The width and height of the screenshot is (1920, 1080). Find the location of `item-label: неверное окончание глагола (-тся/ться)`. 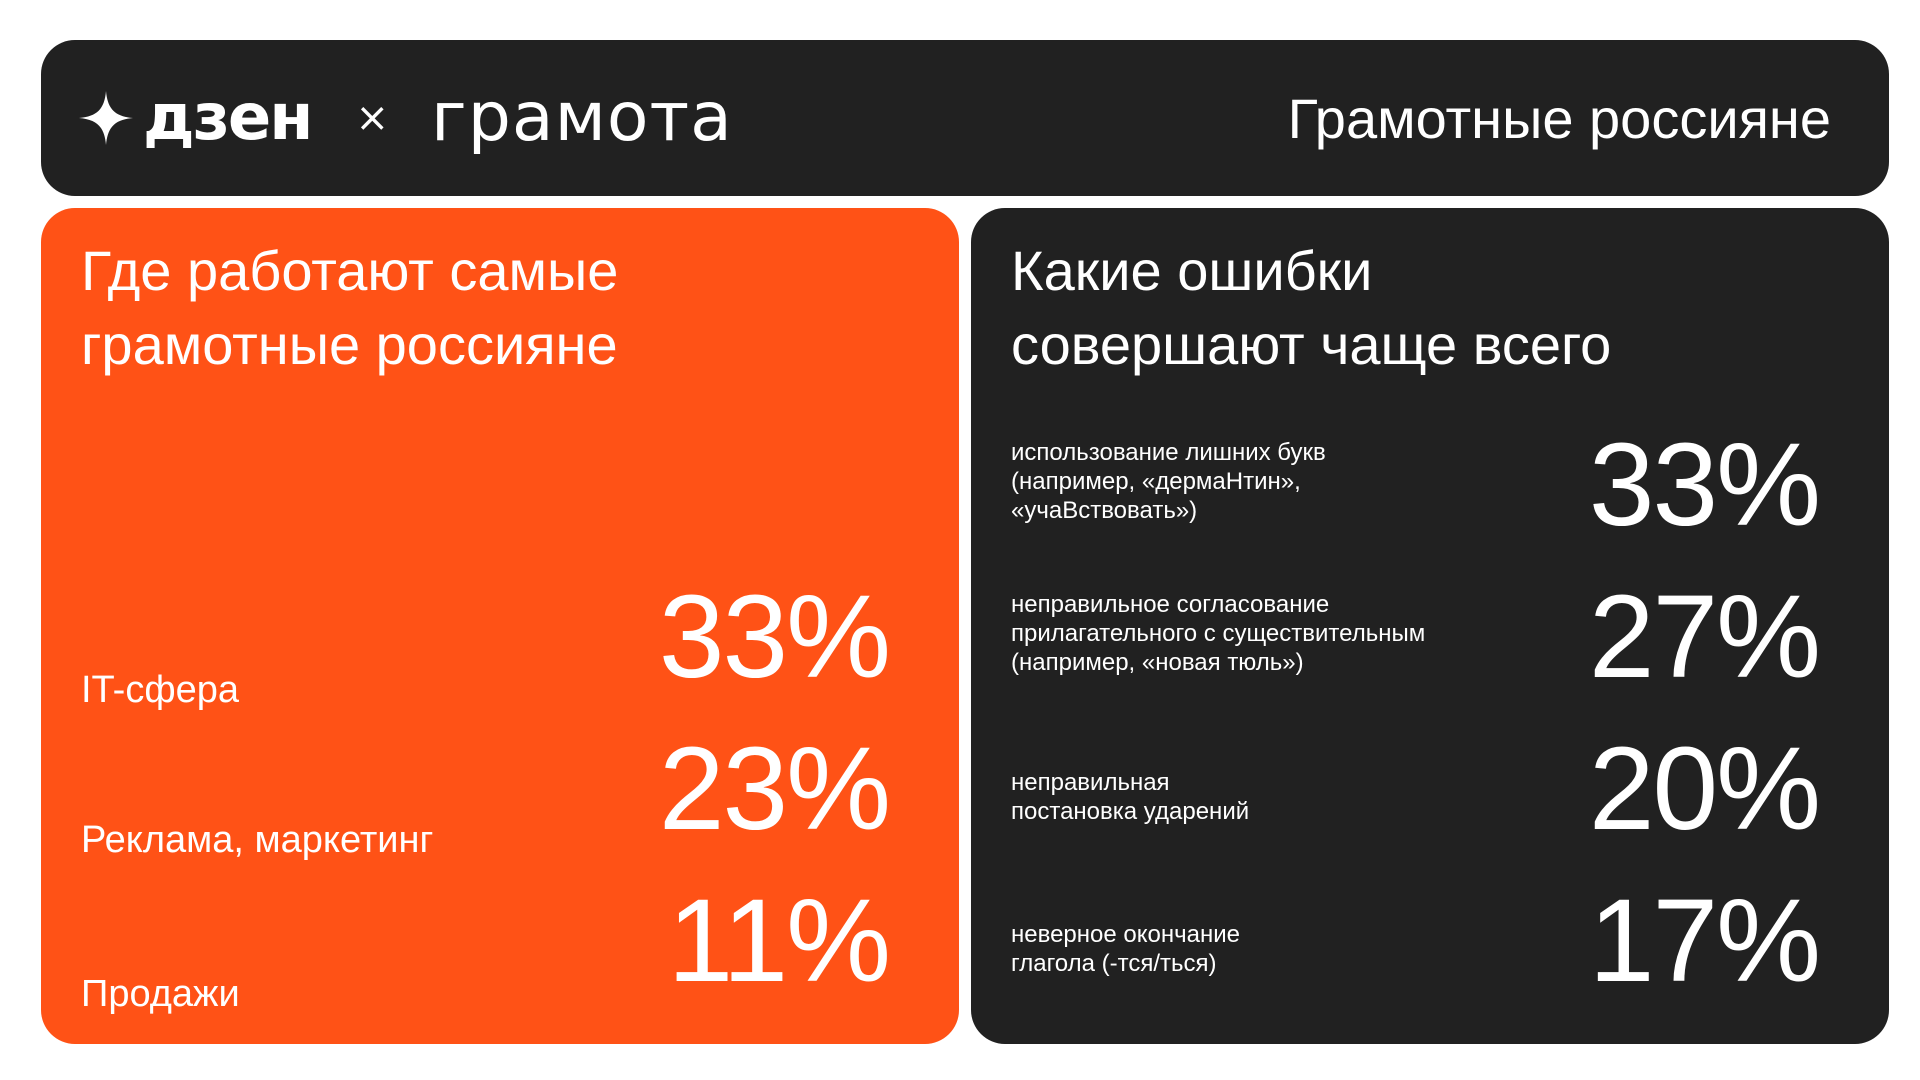

item-label: неверное окончание глагола (-тся/ться) is located at coordinates (1125, 949).